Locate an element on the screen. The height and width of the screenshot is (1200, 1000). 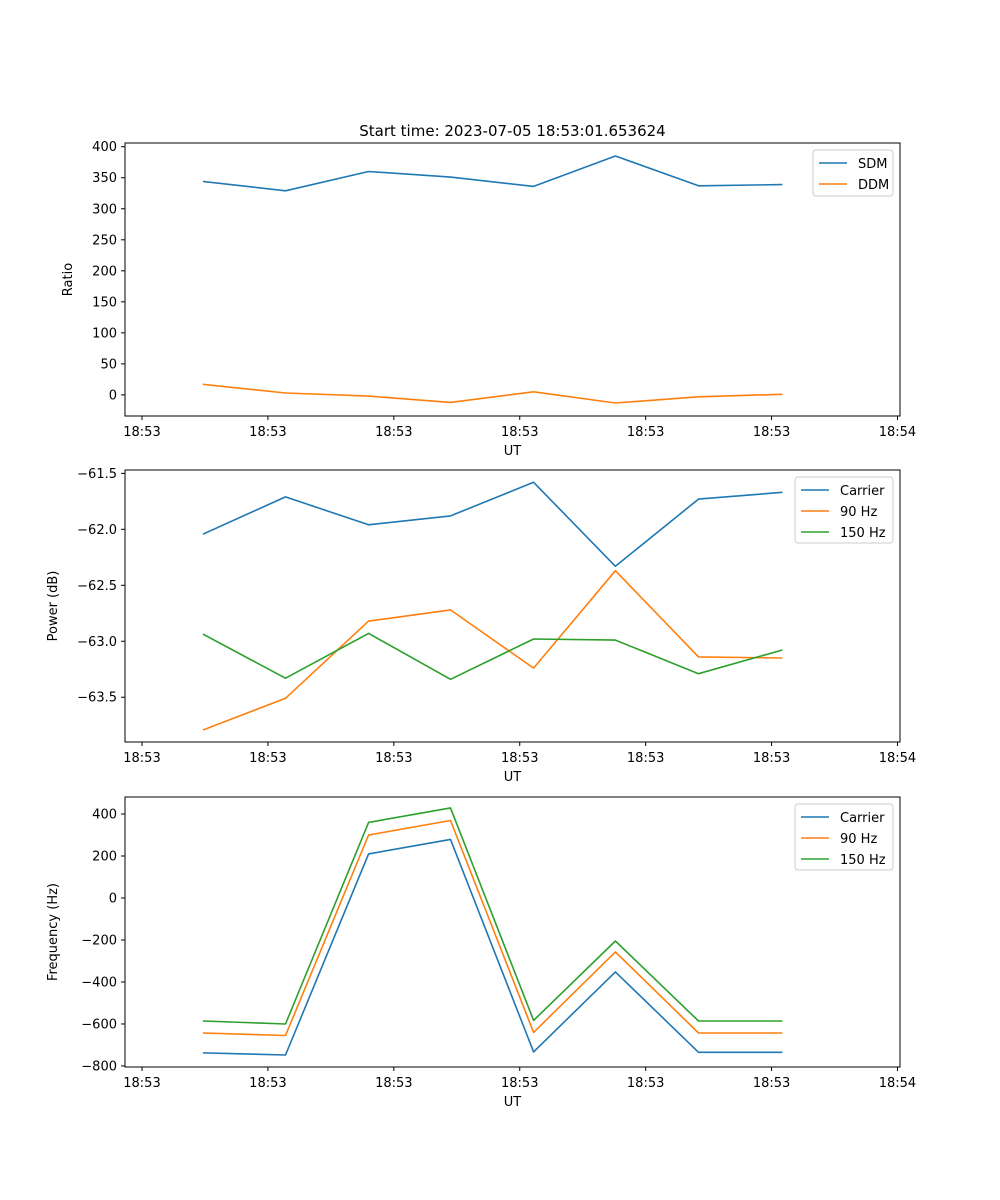
frequency-series-carrier-line is located at coordinates (492, 947).